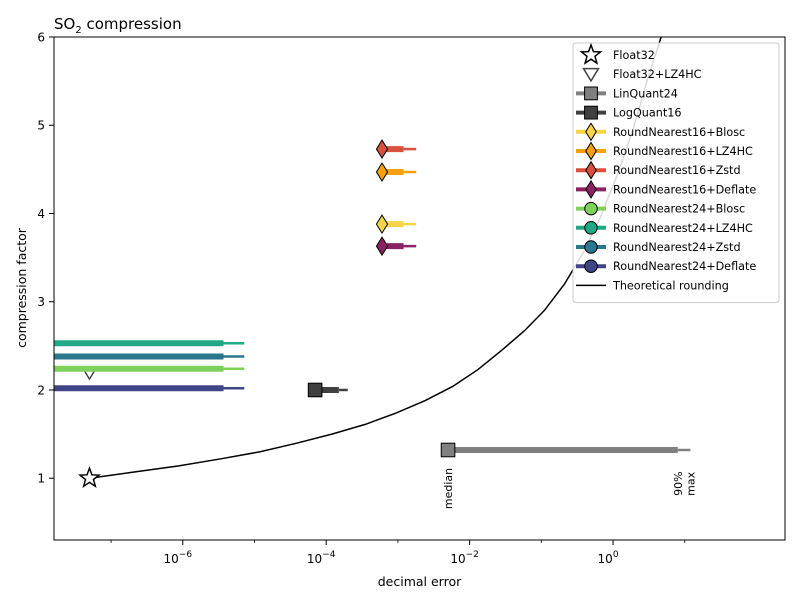 Image resolution: width=800 pixels, height=600 pixels. Describe the element at coordinates (420, 581) in the screenshot. I see `x-axis-label: decimal error` at that location.